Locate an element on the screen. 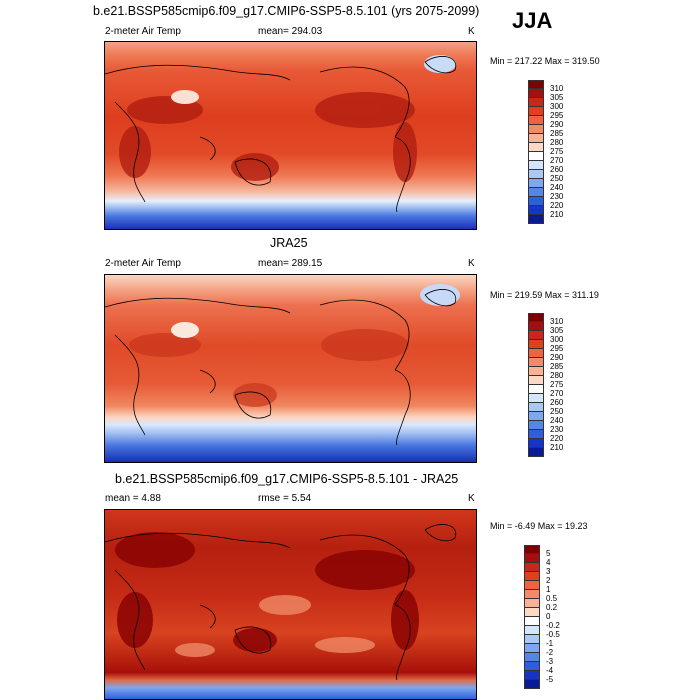  colorbar-tick-label: 3 is located at coordinates (548, 571).